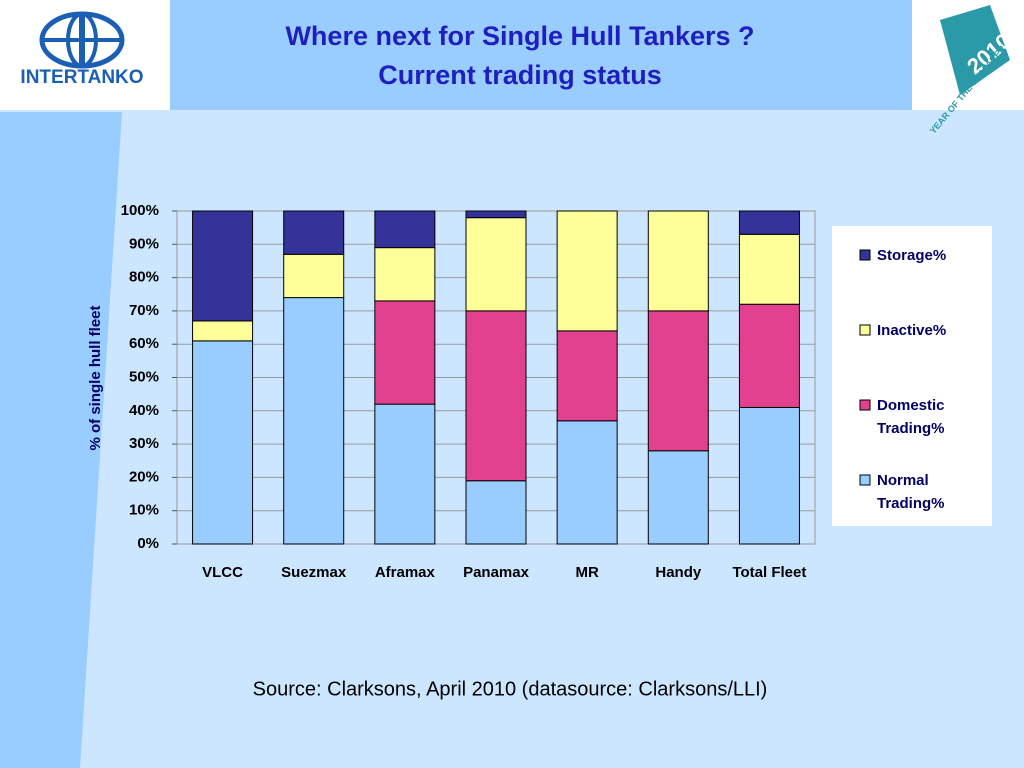 This screenshot has height=768, width=1024. Describe the element at coordinates (61, 440) in the screenshot. I see `side-stripe` at that location.